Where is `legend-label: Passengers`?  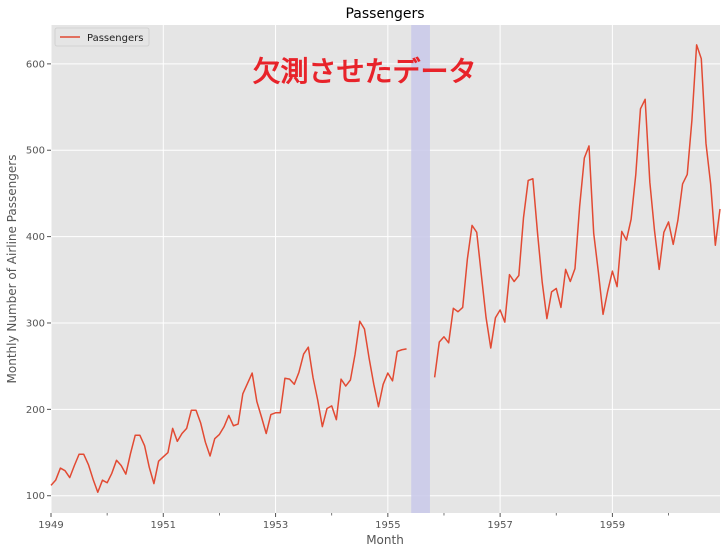 legend-label: Passengers is located at coordinates (115, 38).